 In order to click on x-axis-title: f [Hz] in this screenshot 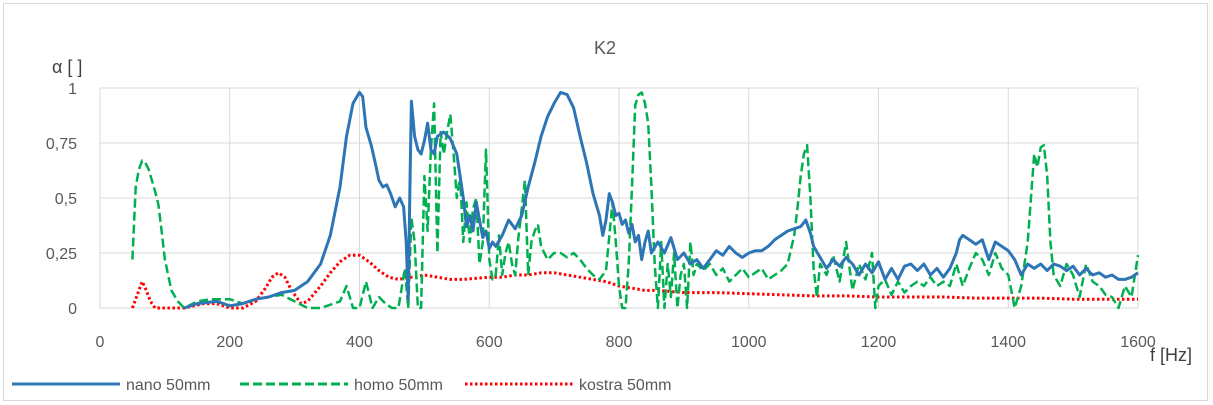, I will do `click(1171, 355)`.